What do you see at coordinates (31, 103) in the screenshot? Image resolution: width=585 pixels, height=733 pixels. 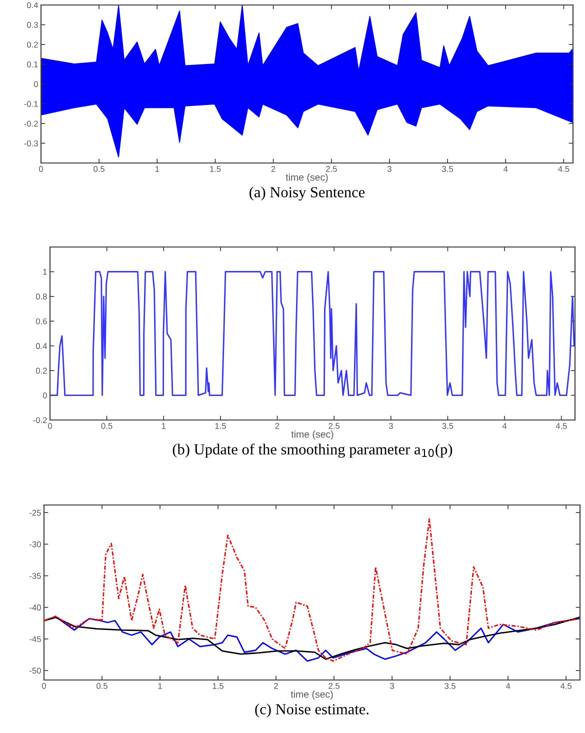 I see `y-tick-label: -0.1` at bounding box center [31, 103].